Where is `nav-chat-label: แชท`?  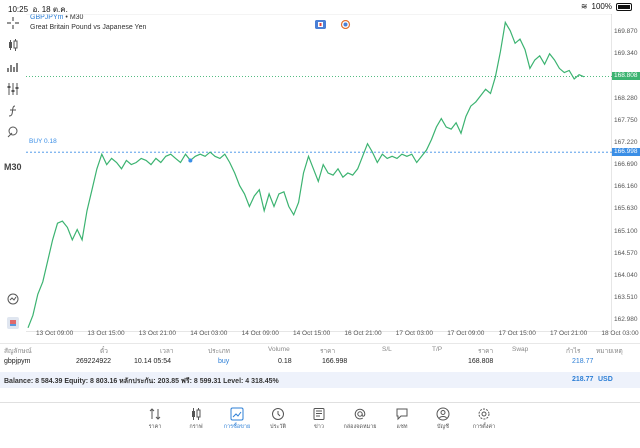 nav-chat-label: แชท is located at coordinates (402, 427).